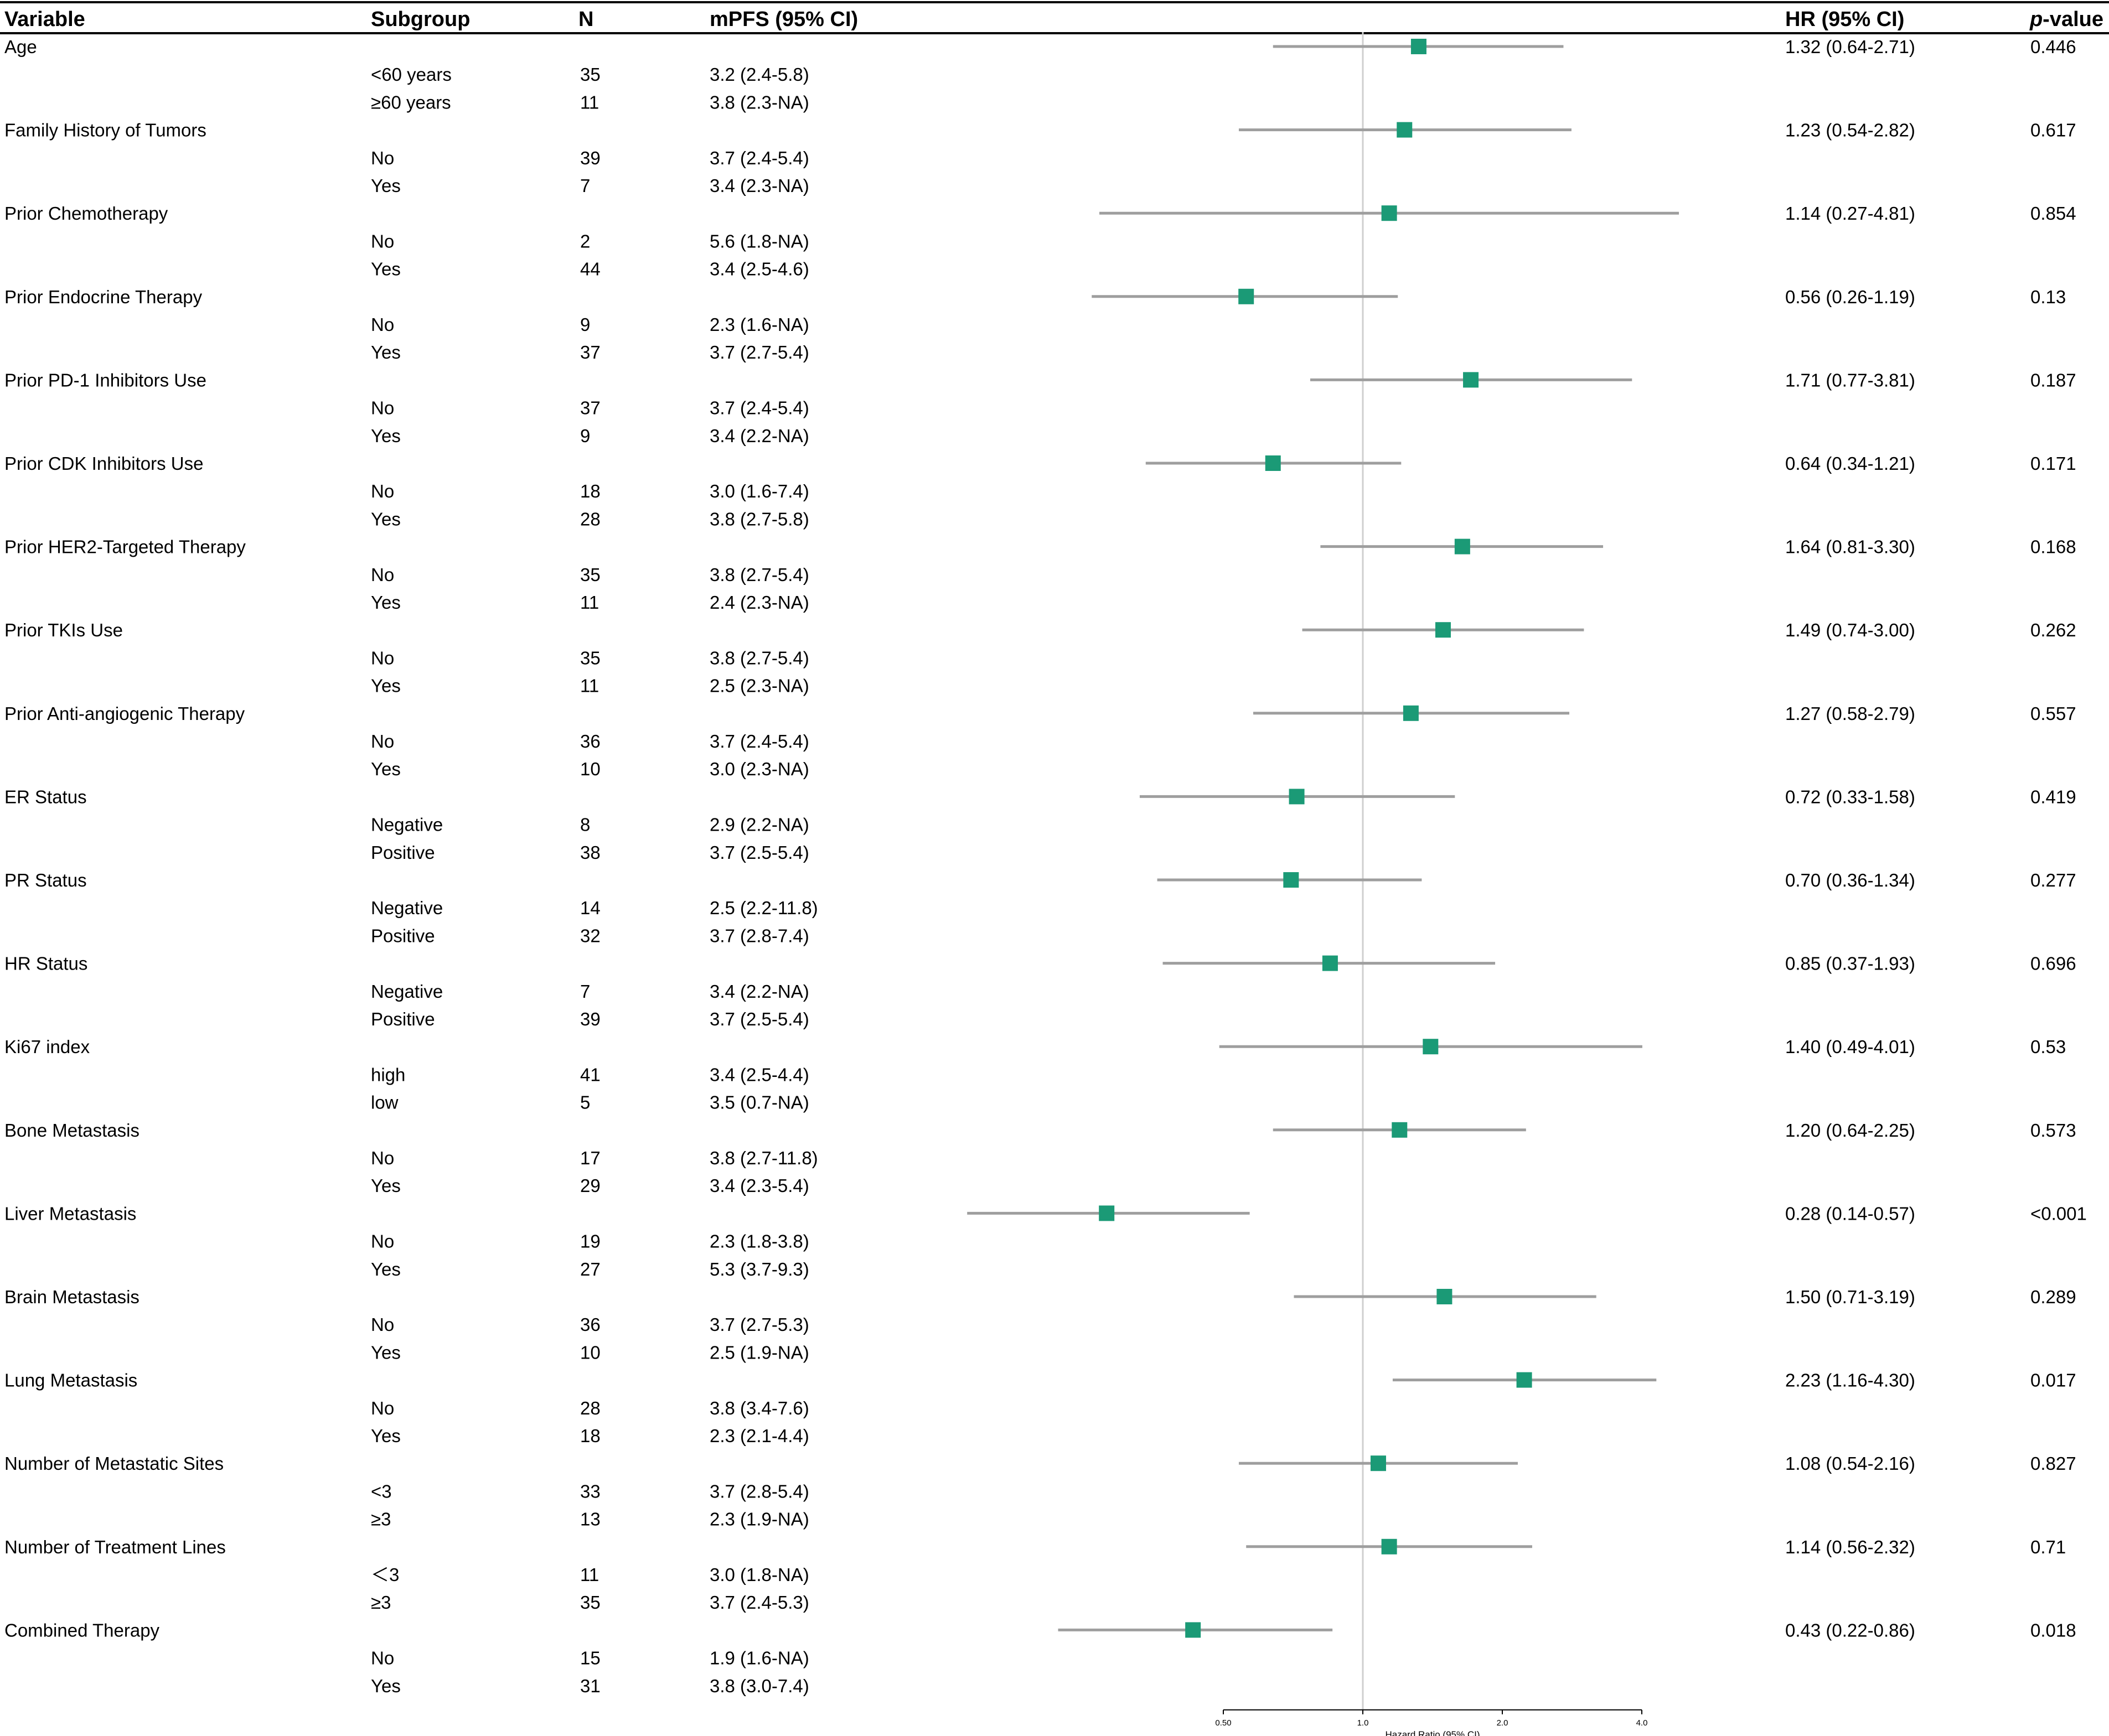 Image resolution: width=2109 pixels, height=1736 pixels. Describe the element at coordinates (388, 1074) in the screenshot. I see `subgroup-label: high` at that location.